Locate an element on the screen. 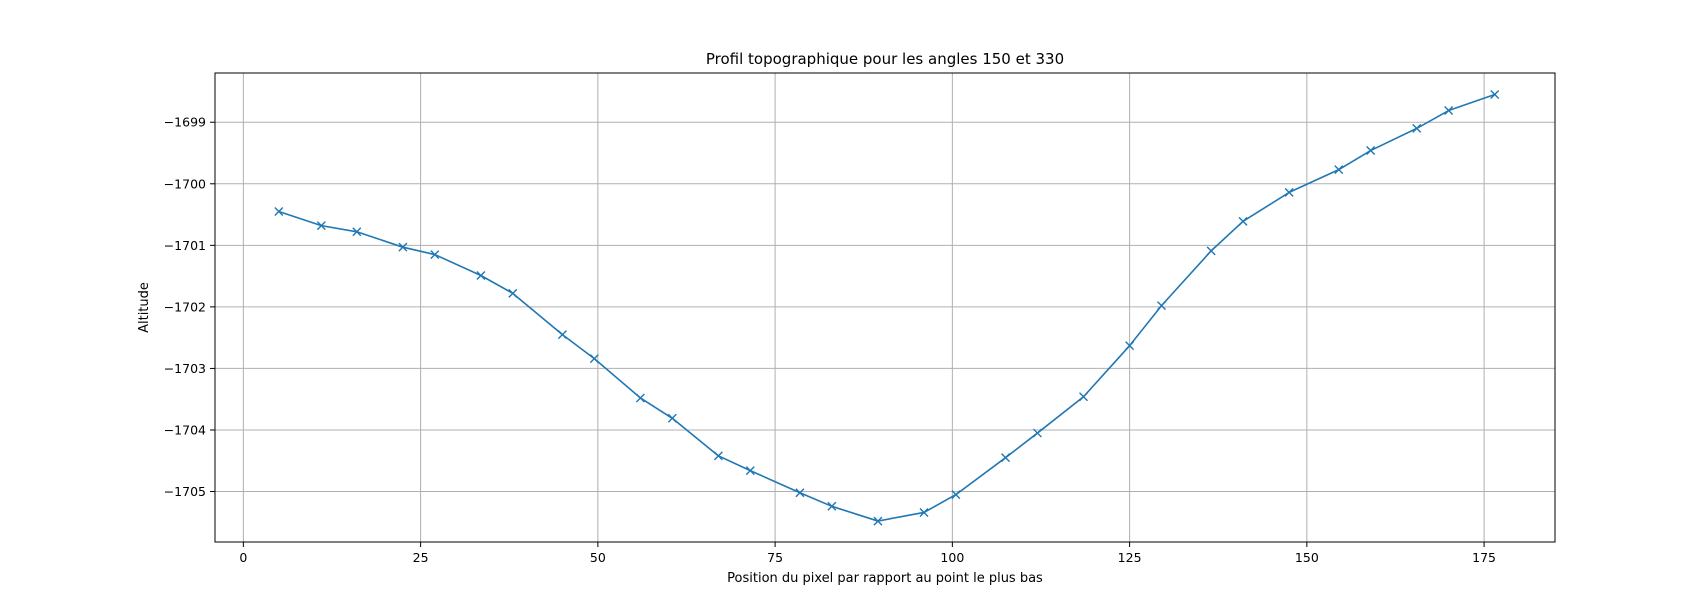  y-tick-label: −1701 is located at coordinates (185, 245).